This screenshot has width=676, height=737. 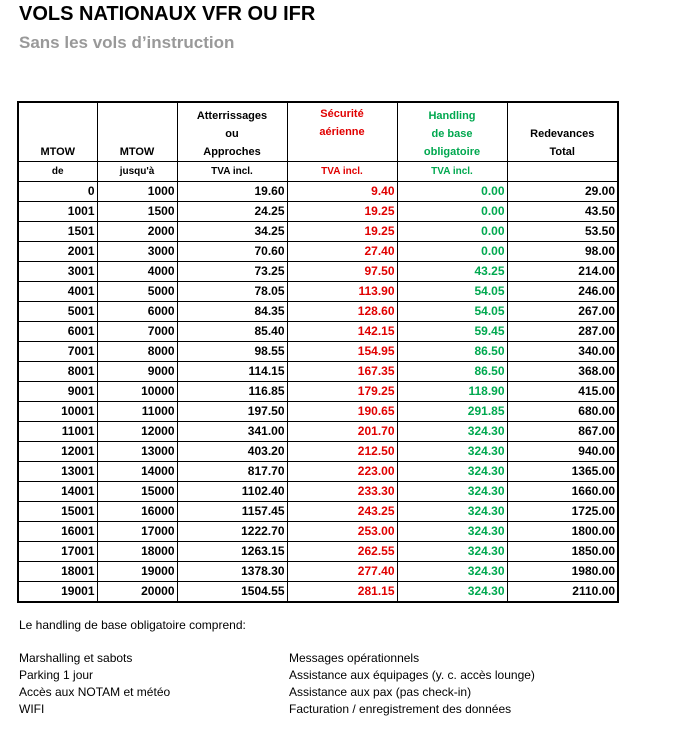 I want to click on cell: 1980.00, so click(x=562, y=571).